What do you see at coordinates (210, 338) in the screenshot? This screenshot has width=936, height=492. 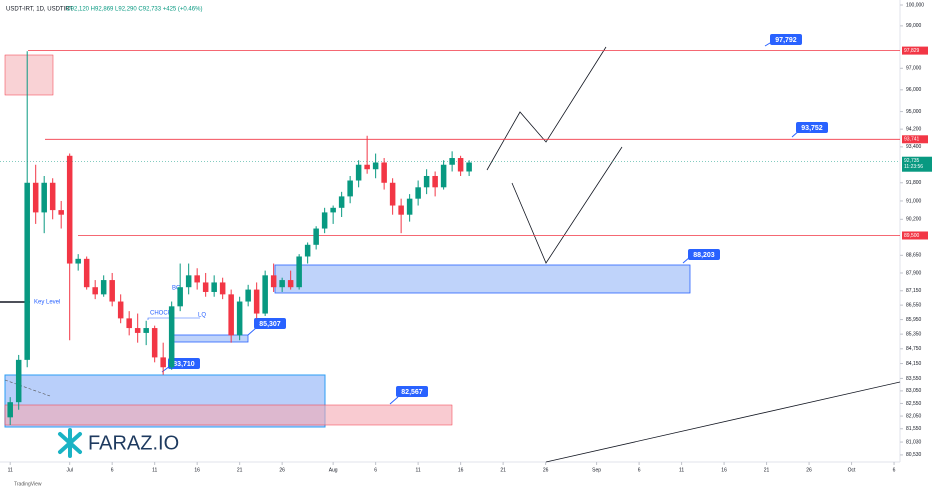 I see `lq-zone` at bounding box center [210, 338].